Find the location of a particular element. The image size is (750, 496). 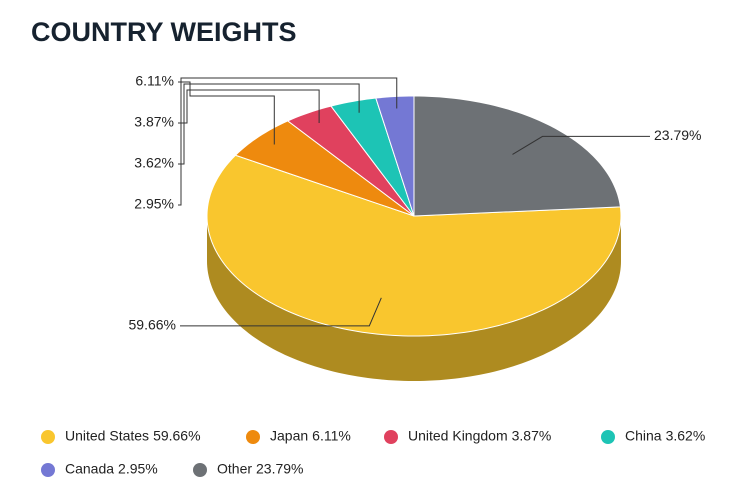

legend-value: 59.66% is located at coordinates (176, 436).